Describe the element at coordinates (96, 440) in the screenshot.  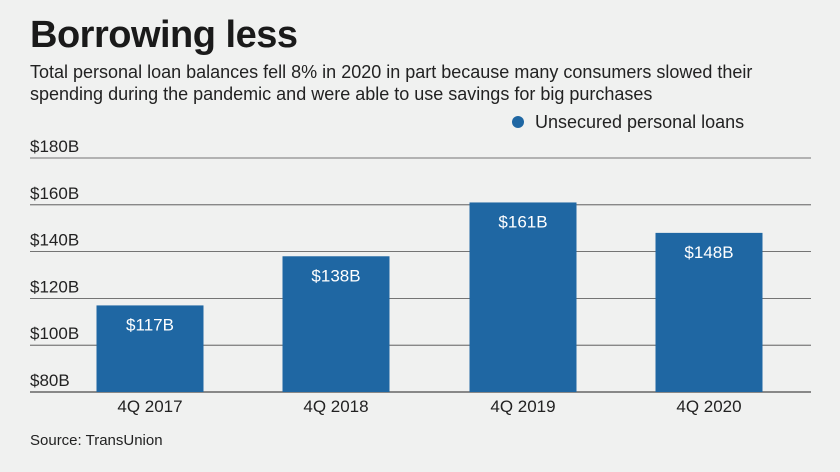
I see `source-note: Source: TransUnion` at that location.